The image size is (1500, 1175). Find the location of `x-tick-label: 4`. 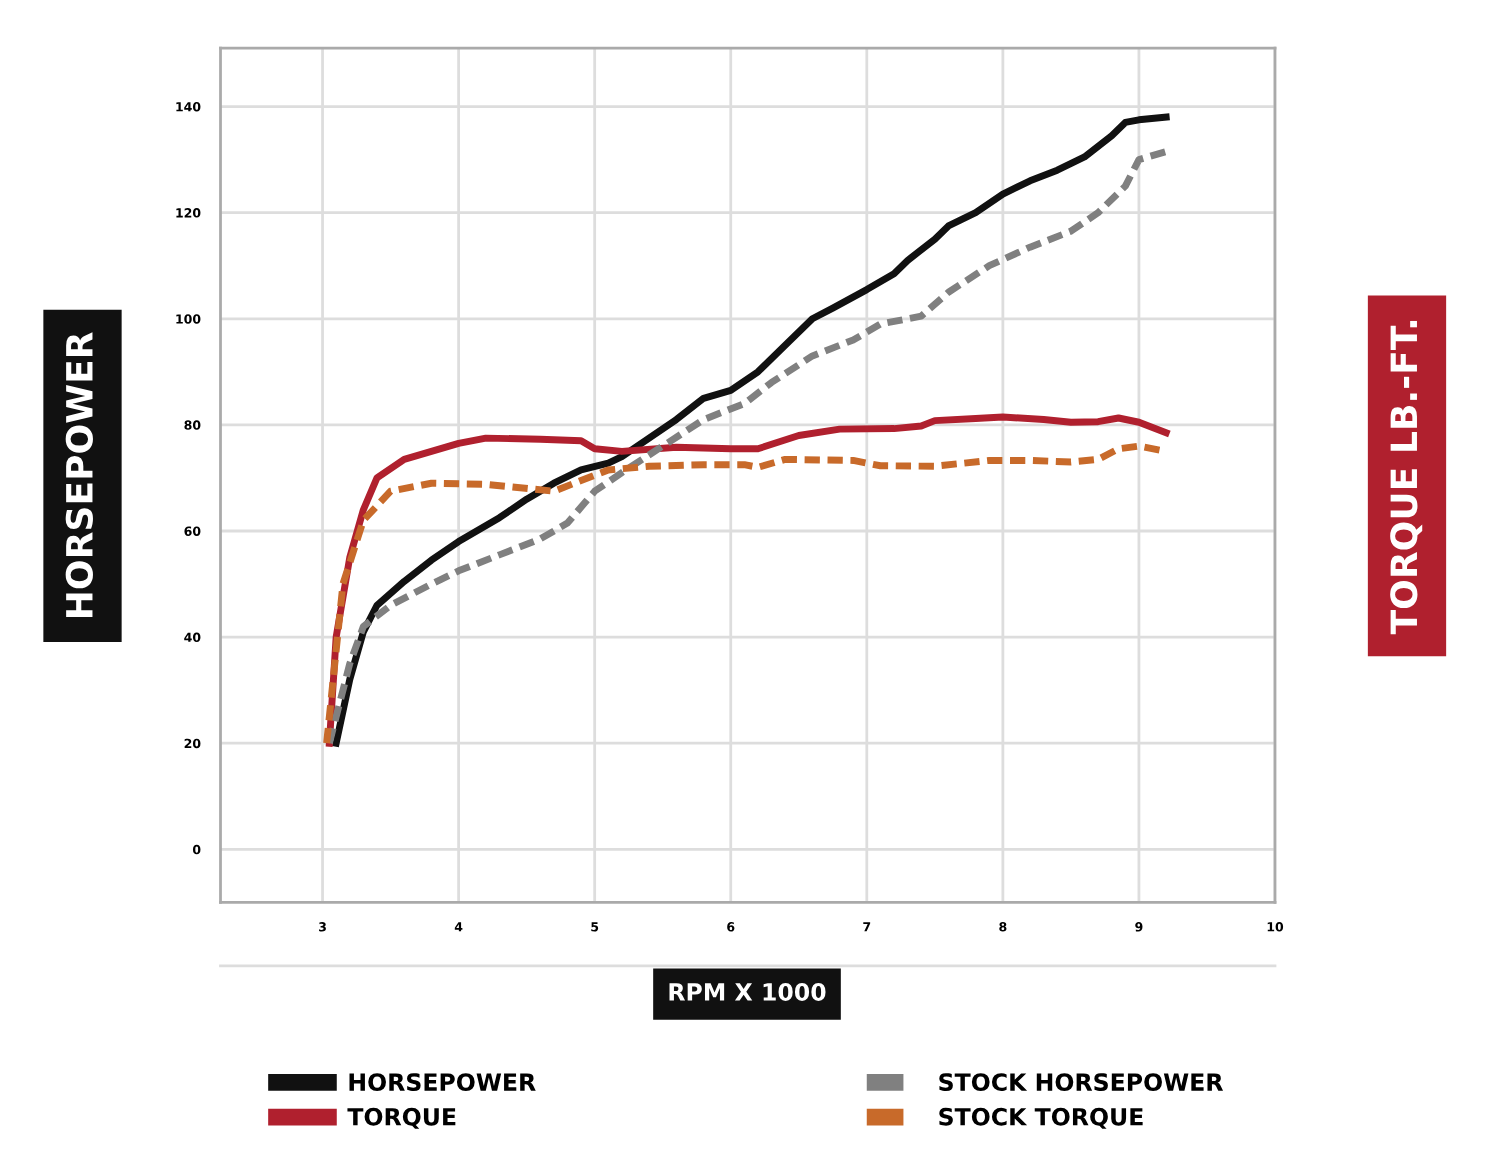

x-tick-label: 4 is located at coordinates (458, 927).